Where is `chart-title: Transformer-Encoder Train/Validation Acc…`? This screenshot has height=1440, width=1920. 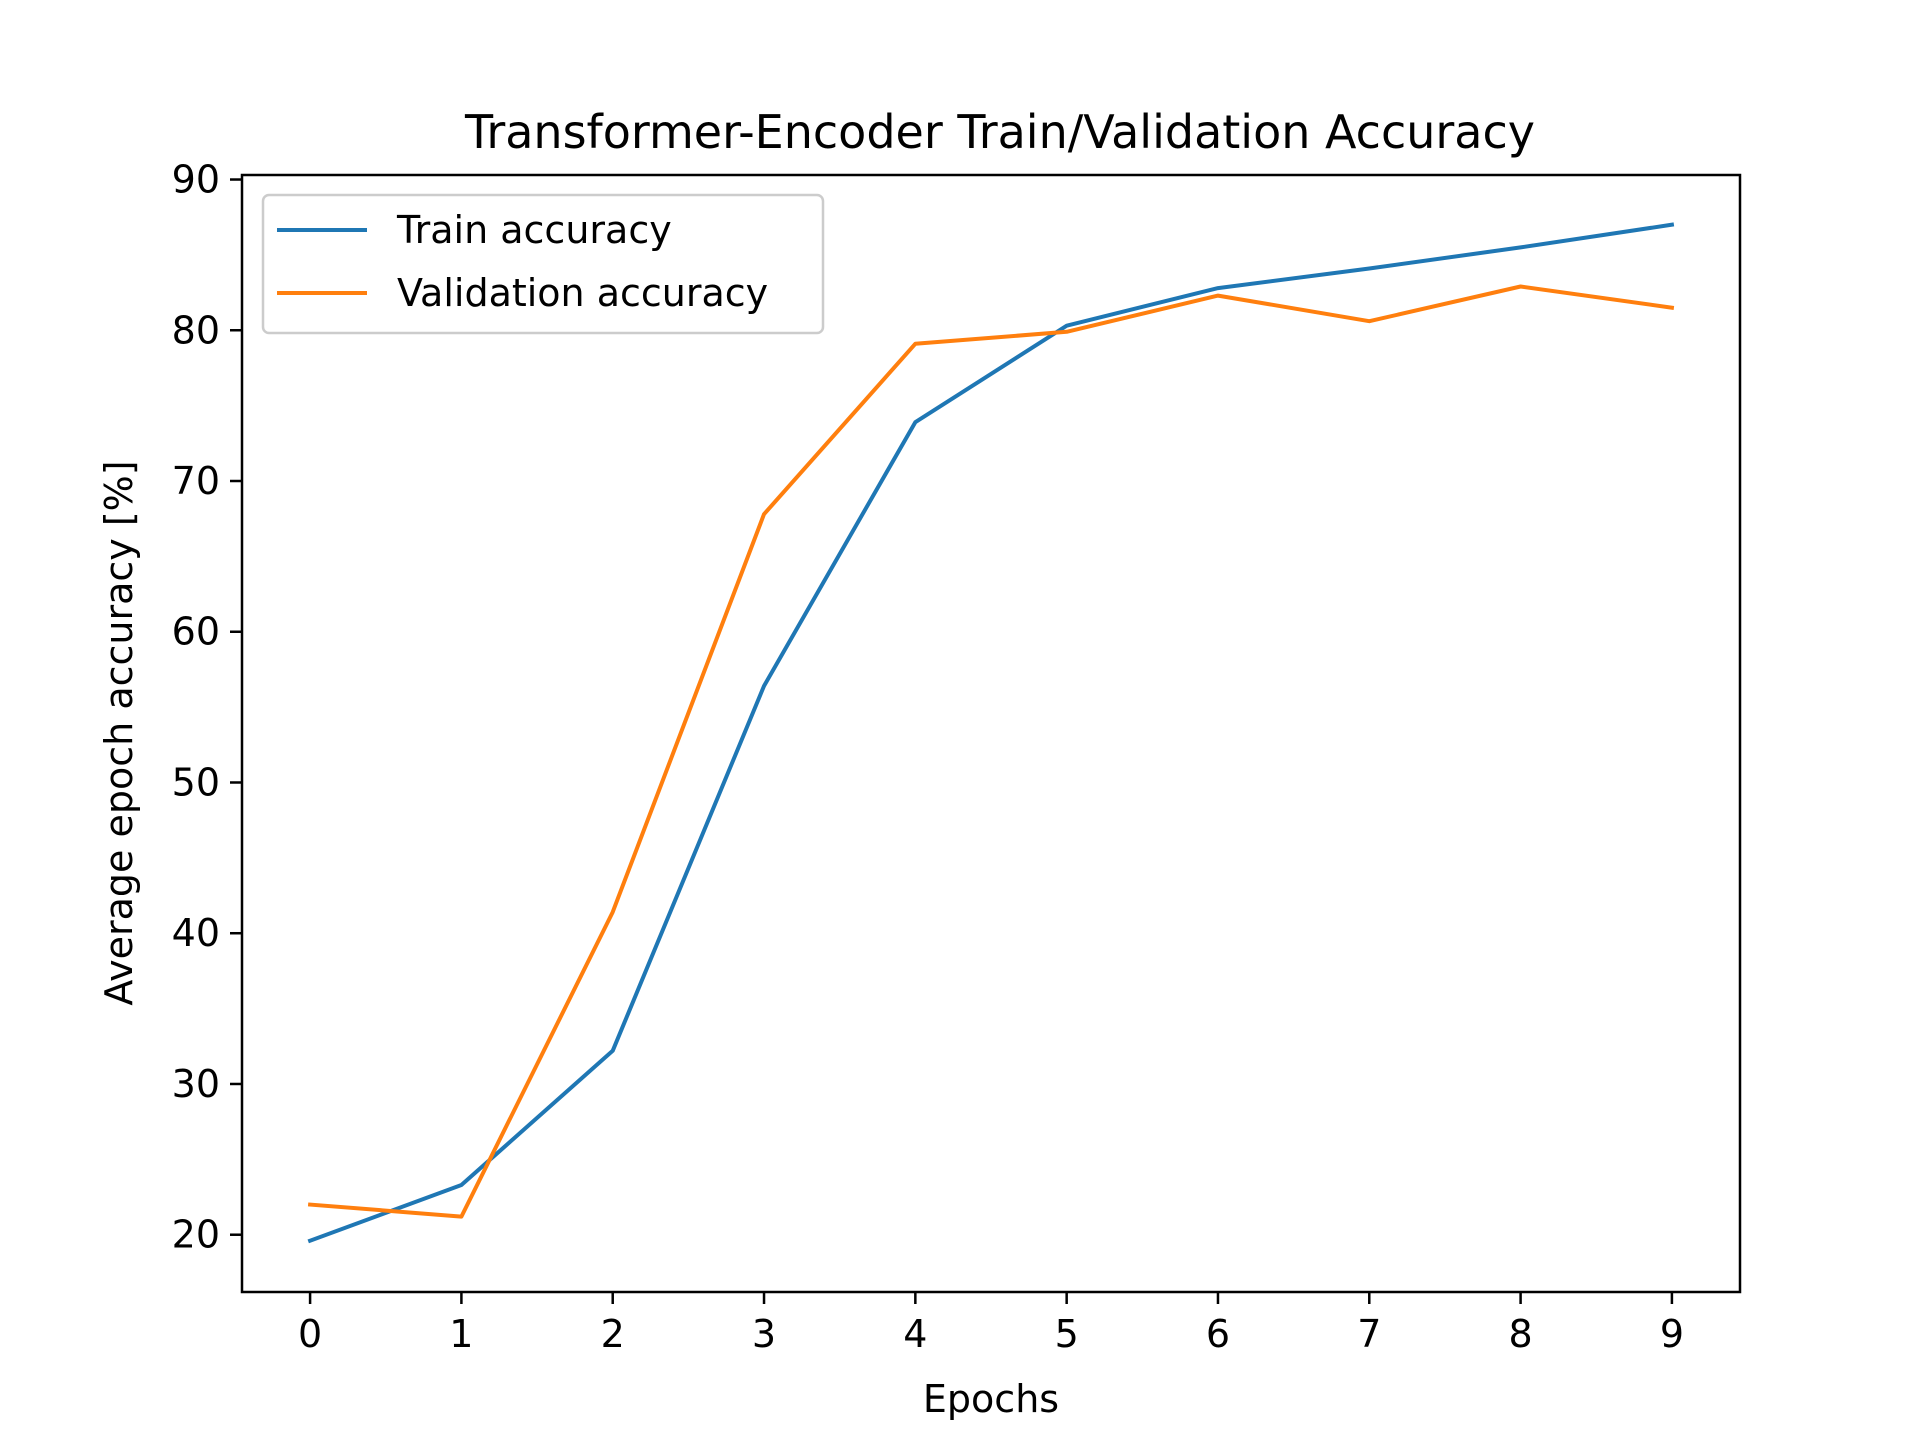 chart-title: Transformer-Encoder Train/Validation Acc… is located at coordinates (999, 132).